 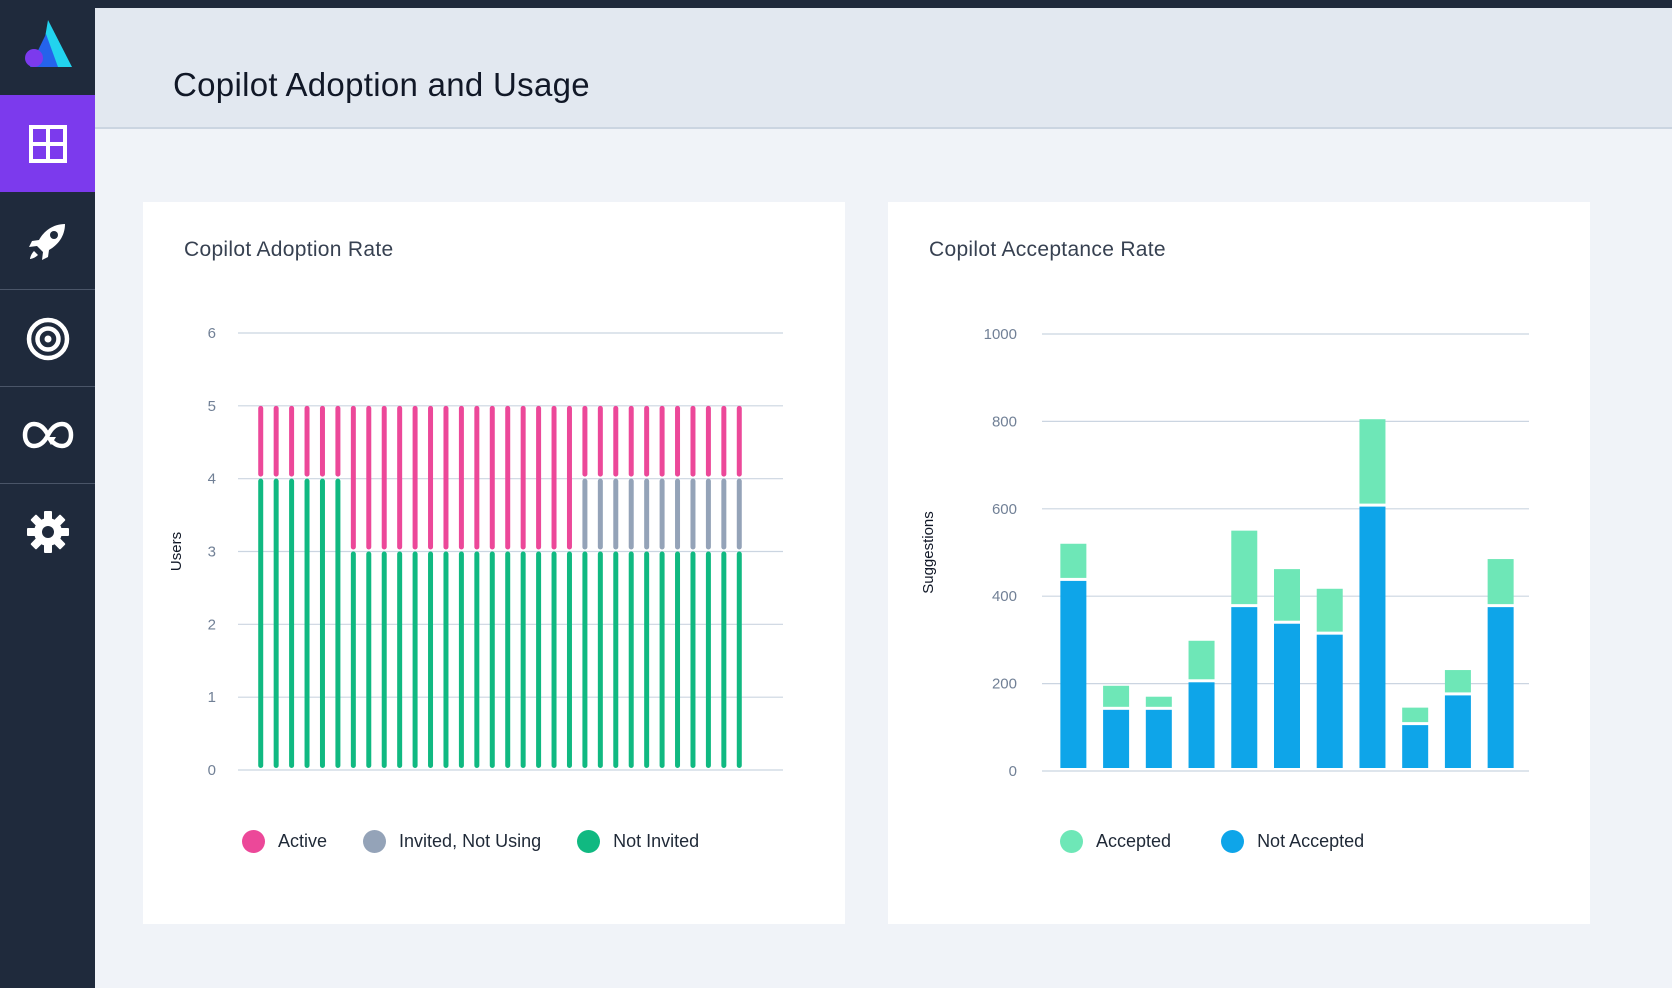 What do you see at coordinates (303, 841) in the screenshot?
I see `legend-label: Active` at bounding box center [303, 841].